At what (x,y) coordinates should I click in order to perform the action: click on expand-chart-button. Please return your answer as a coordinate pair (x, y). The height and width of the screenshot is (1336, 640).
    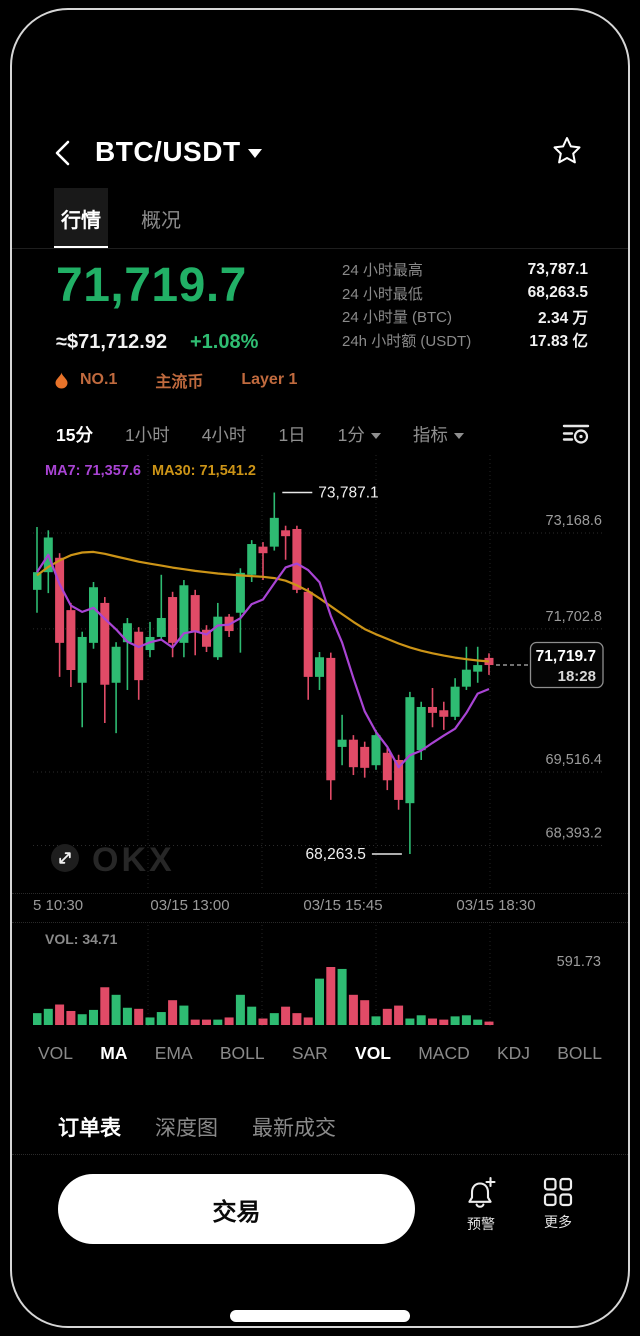
    Looking at the image, I should click on (65, 858).